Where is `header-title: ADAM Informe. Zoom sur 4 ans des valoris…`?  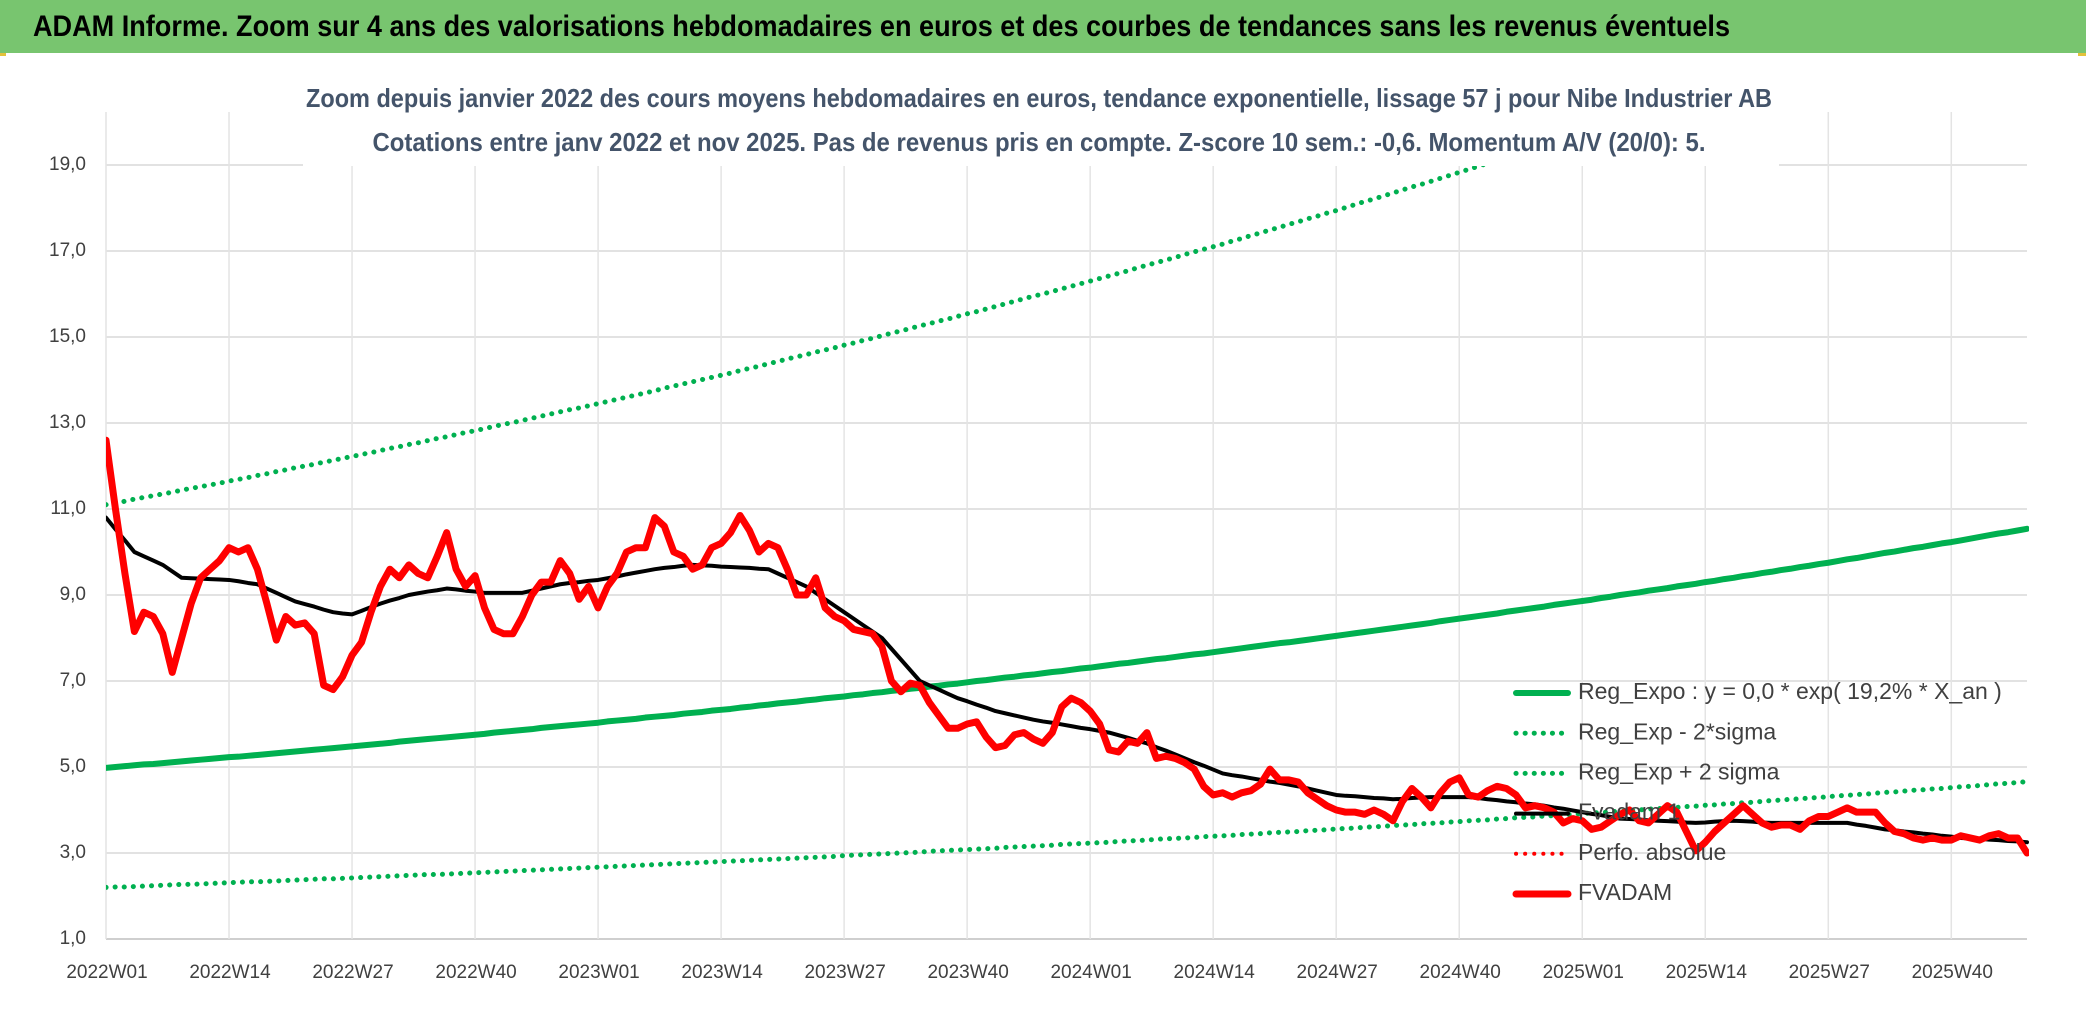 header-title: ADAM Informe. Zoom sur 4 ans des valoris… is located at coordinates (881, 26).